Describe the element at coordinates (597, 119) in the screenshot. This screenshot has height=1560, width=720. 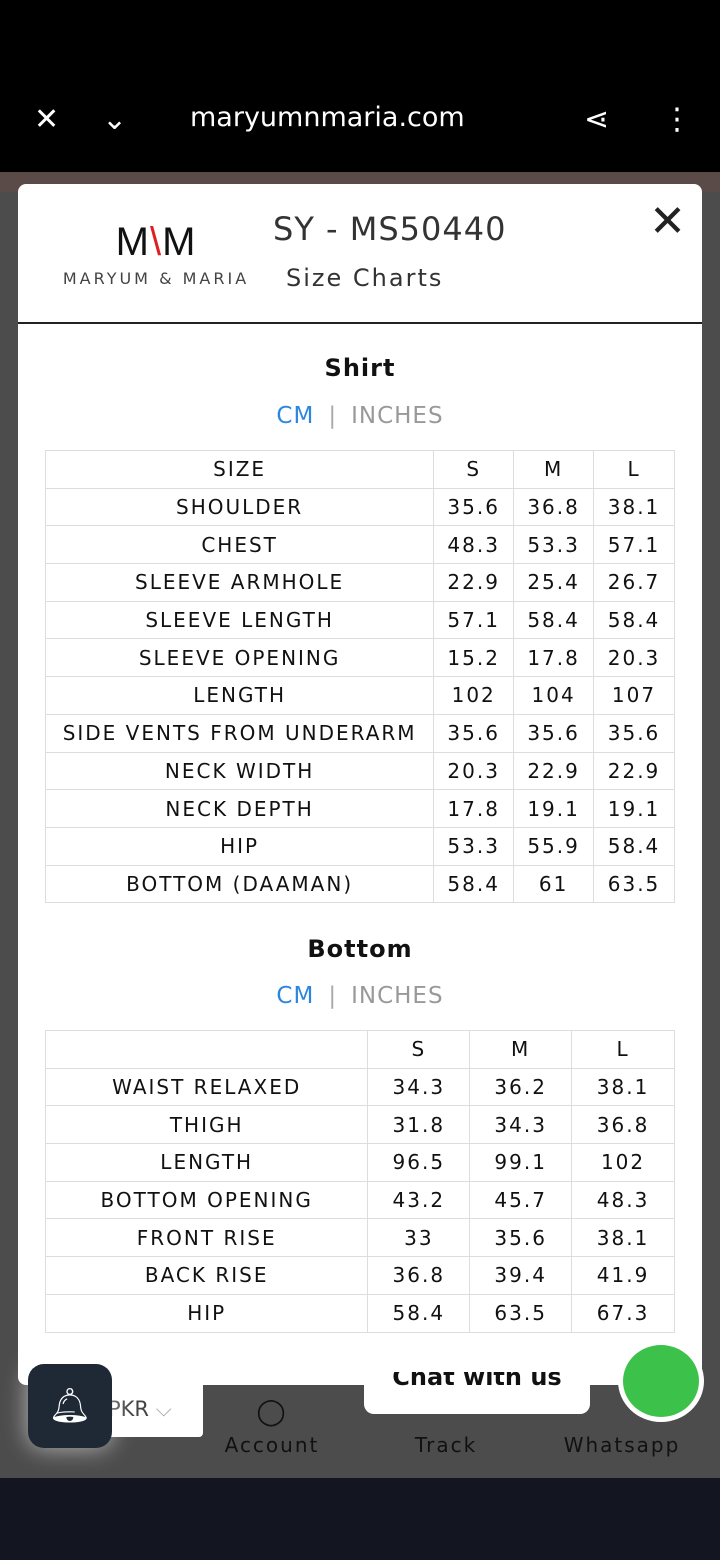
I see `share-icon: ⋖` at that location.